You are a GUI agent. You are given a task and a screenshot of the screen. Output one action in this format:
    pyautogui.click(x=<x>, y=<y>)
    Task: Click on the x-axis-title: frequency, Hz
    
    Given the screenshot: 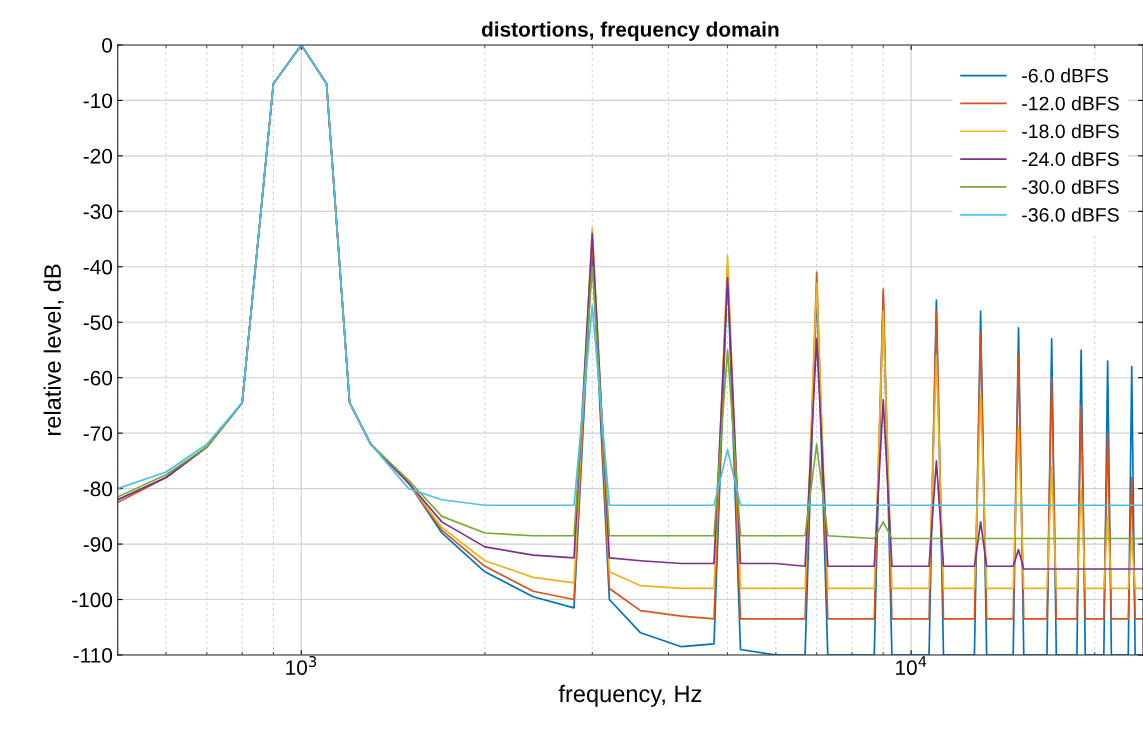 What is the action you would take?
    pyautogui.click(x=630, y=695)
    